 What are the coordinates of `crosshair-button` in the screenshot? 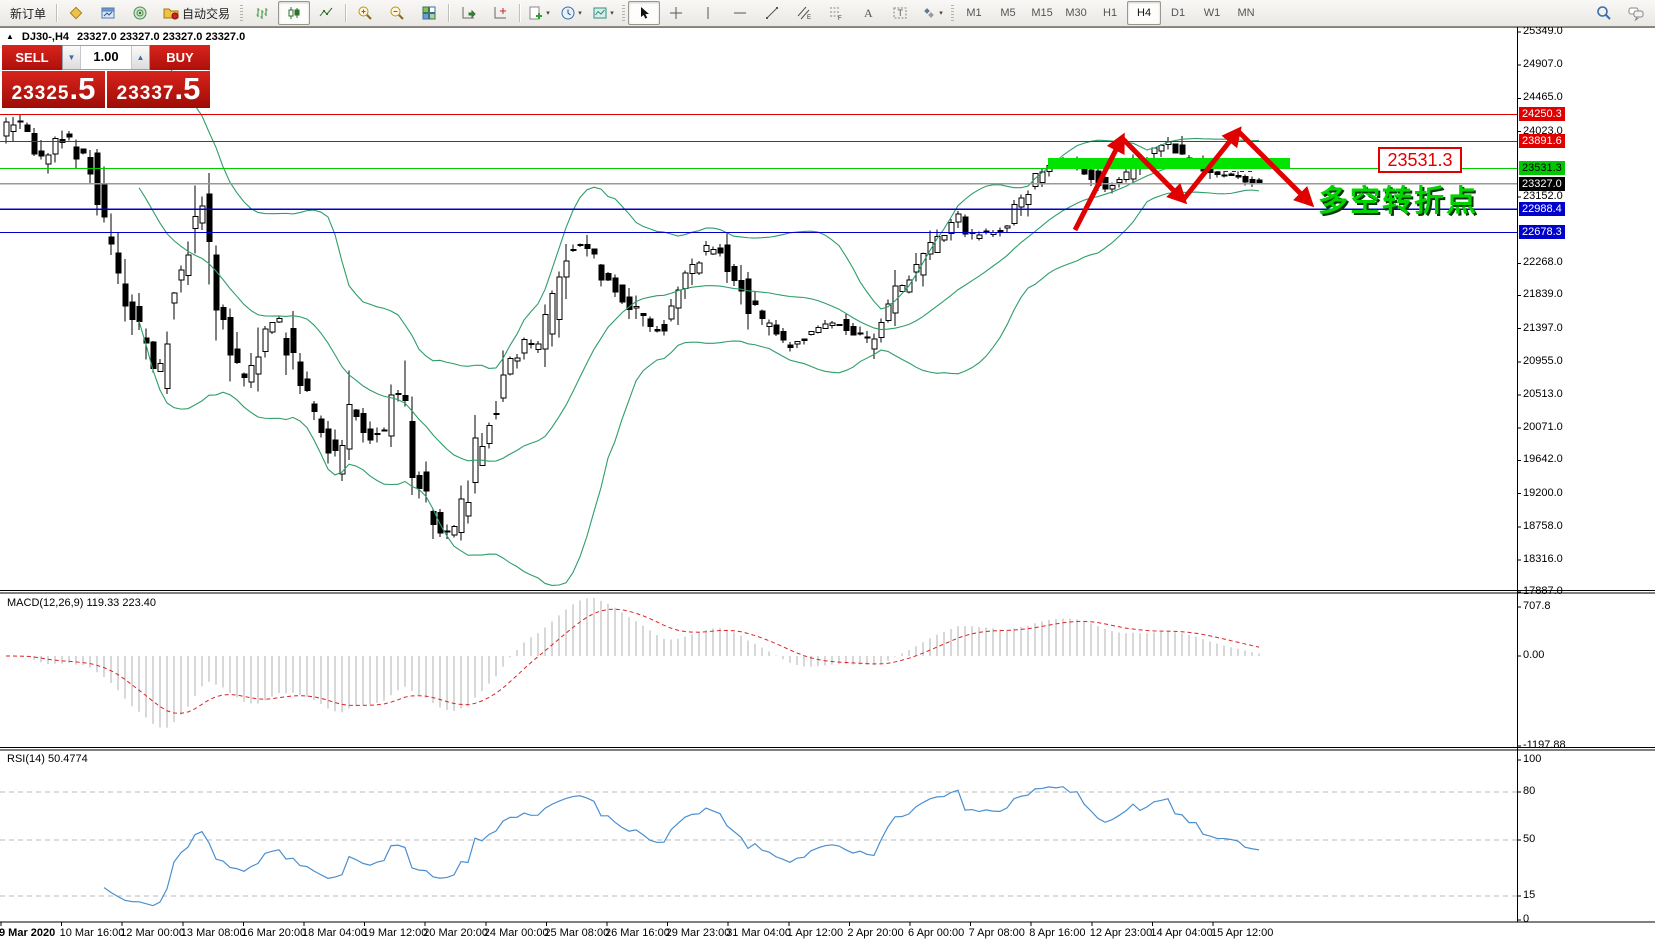 It's located at (676, 13).